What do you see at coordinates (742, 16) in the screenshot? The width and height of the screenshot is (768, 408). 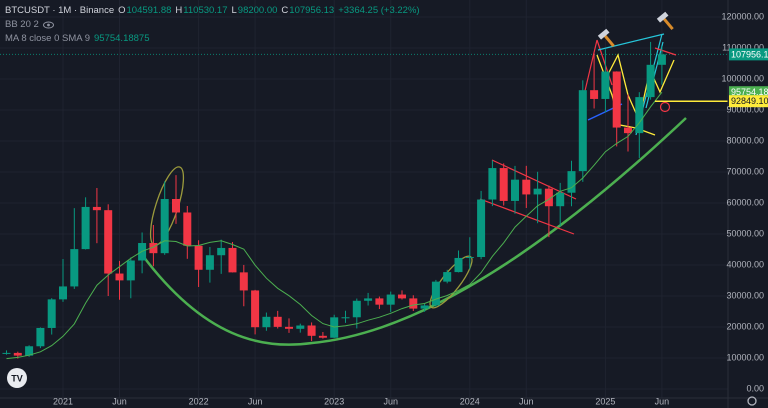 I see `y-tick-label: 120000.00` at bounding box center [742, 16].